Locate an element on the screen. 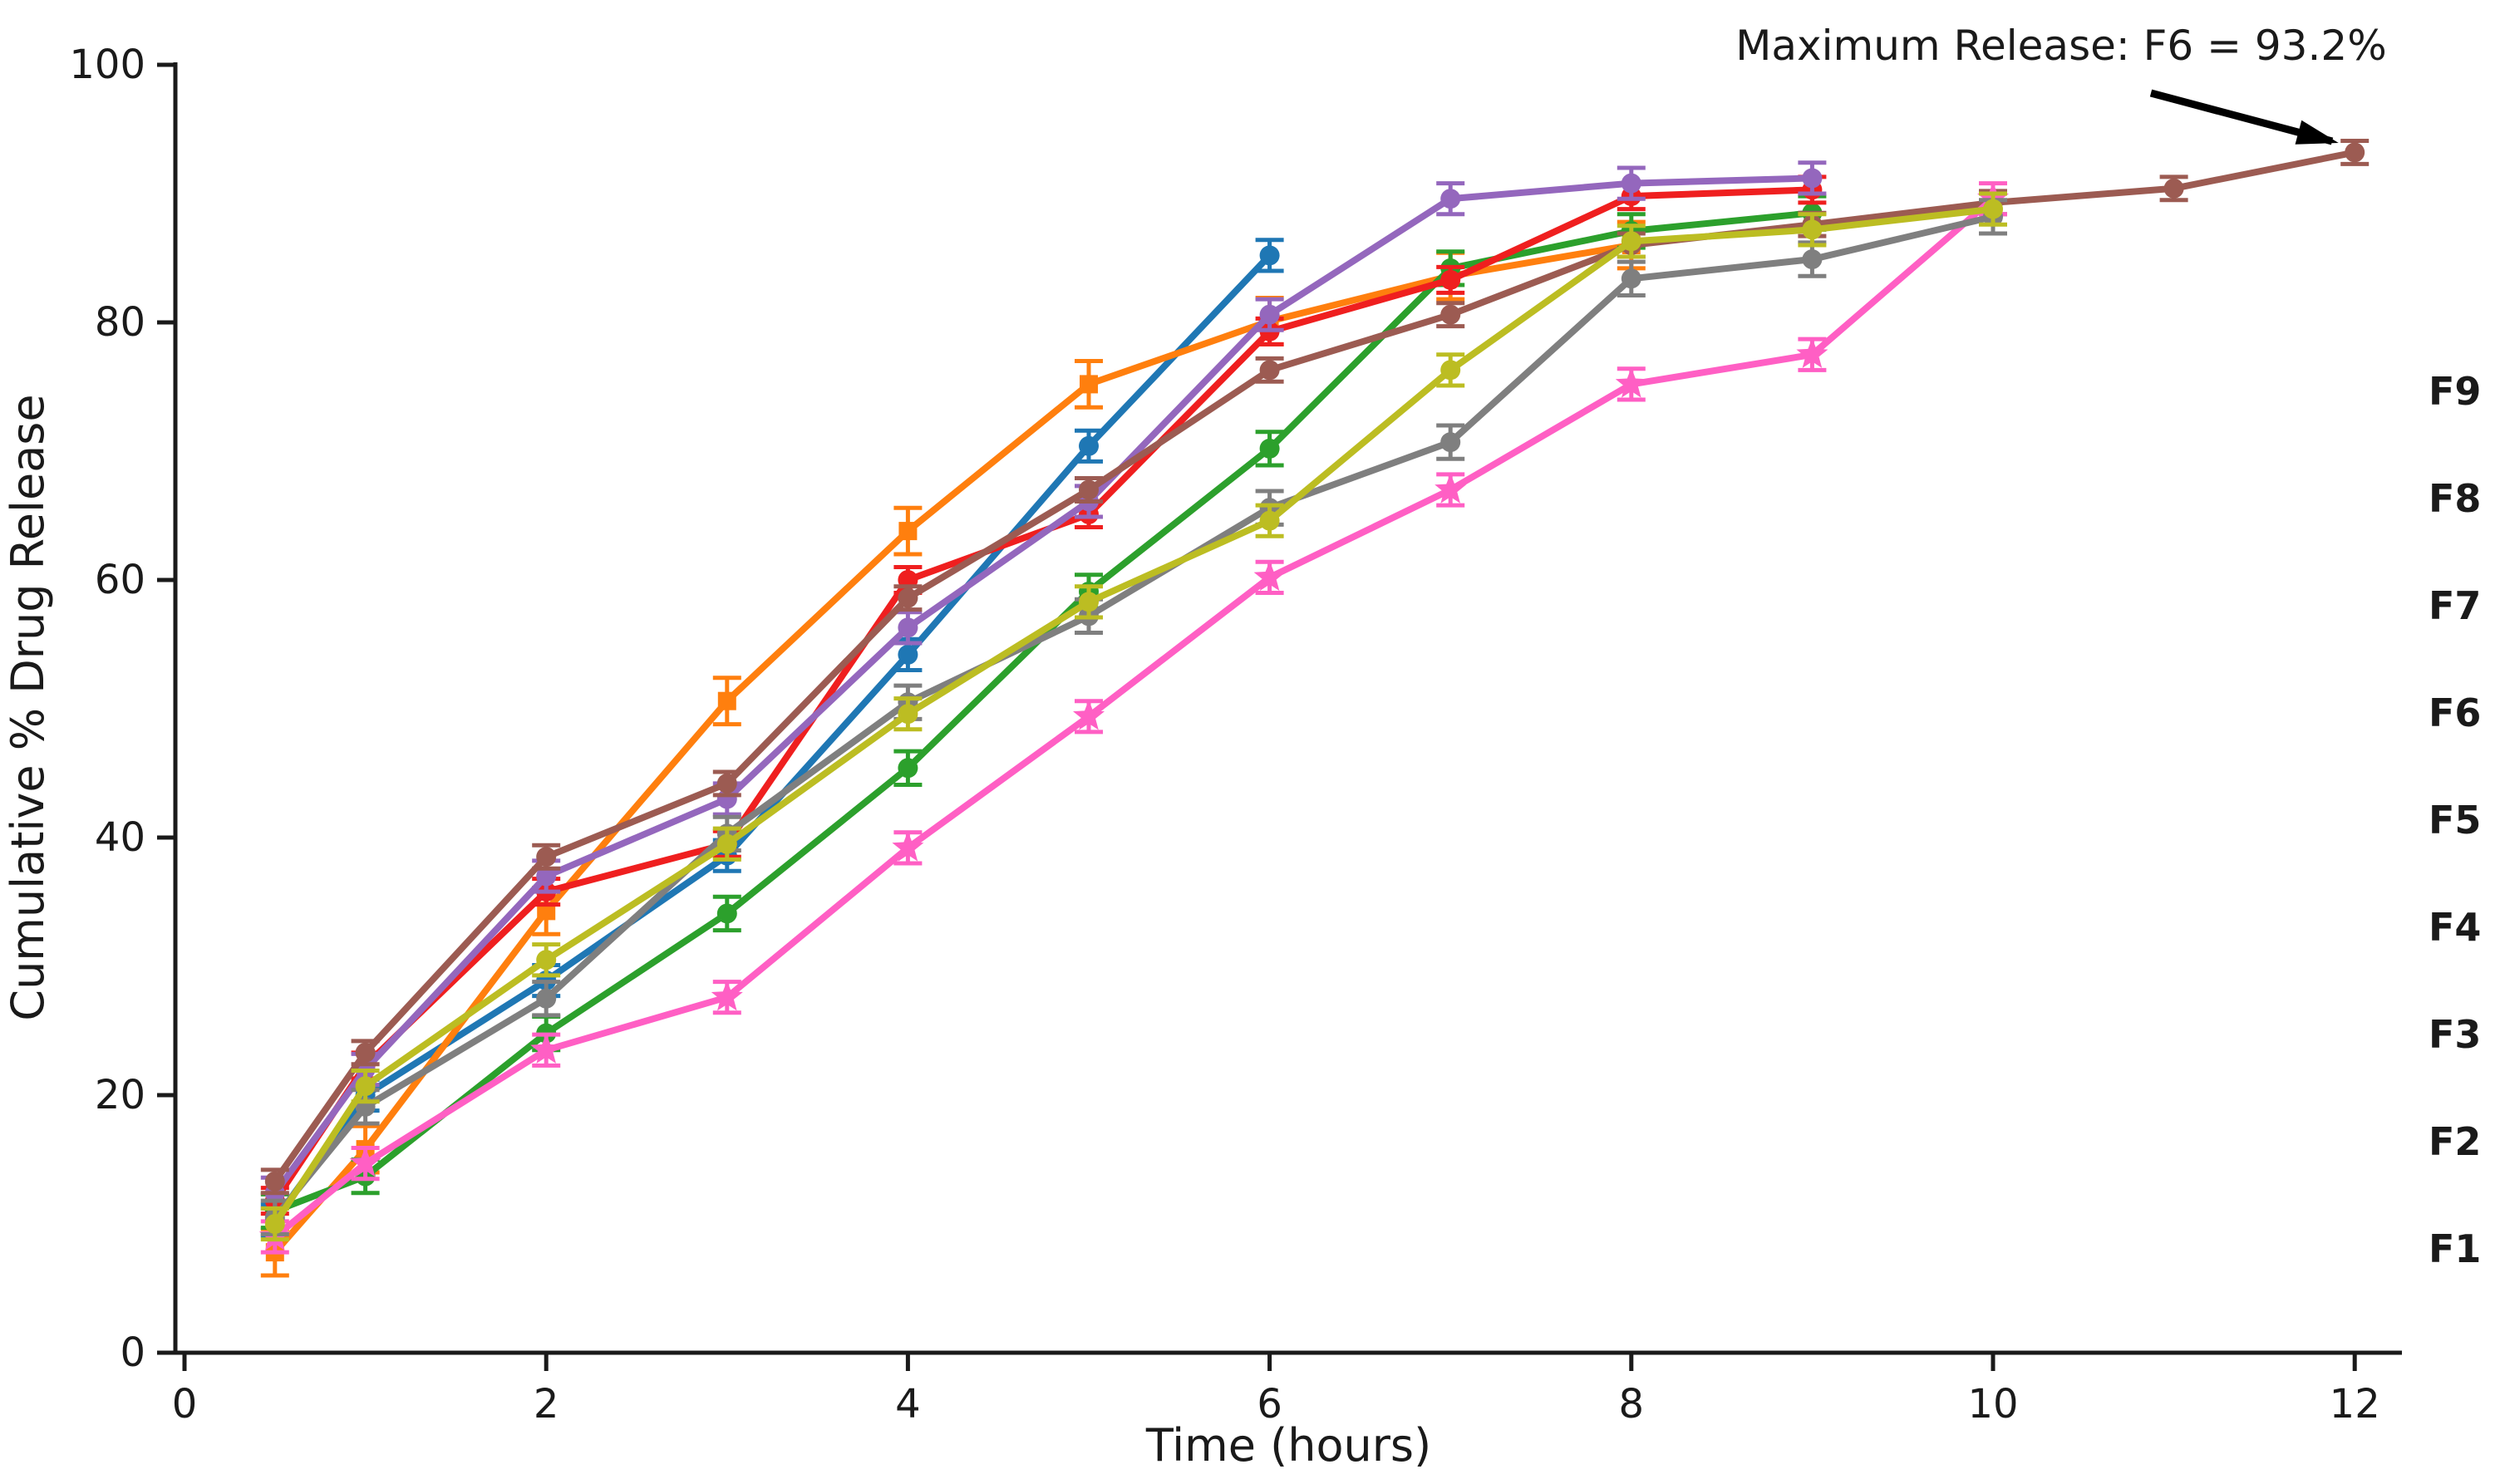 The image size is (2500, 1484). y-tick-label: 80 is located at coordinates (120, 322).